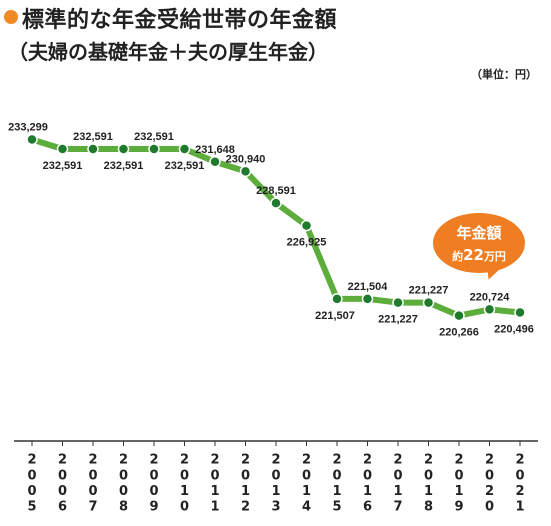  Describe the element at coordinates (11, 17) in the screenshot. I see `title-bullet-icon` at that location.